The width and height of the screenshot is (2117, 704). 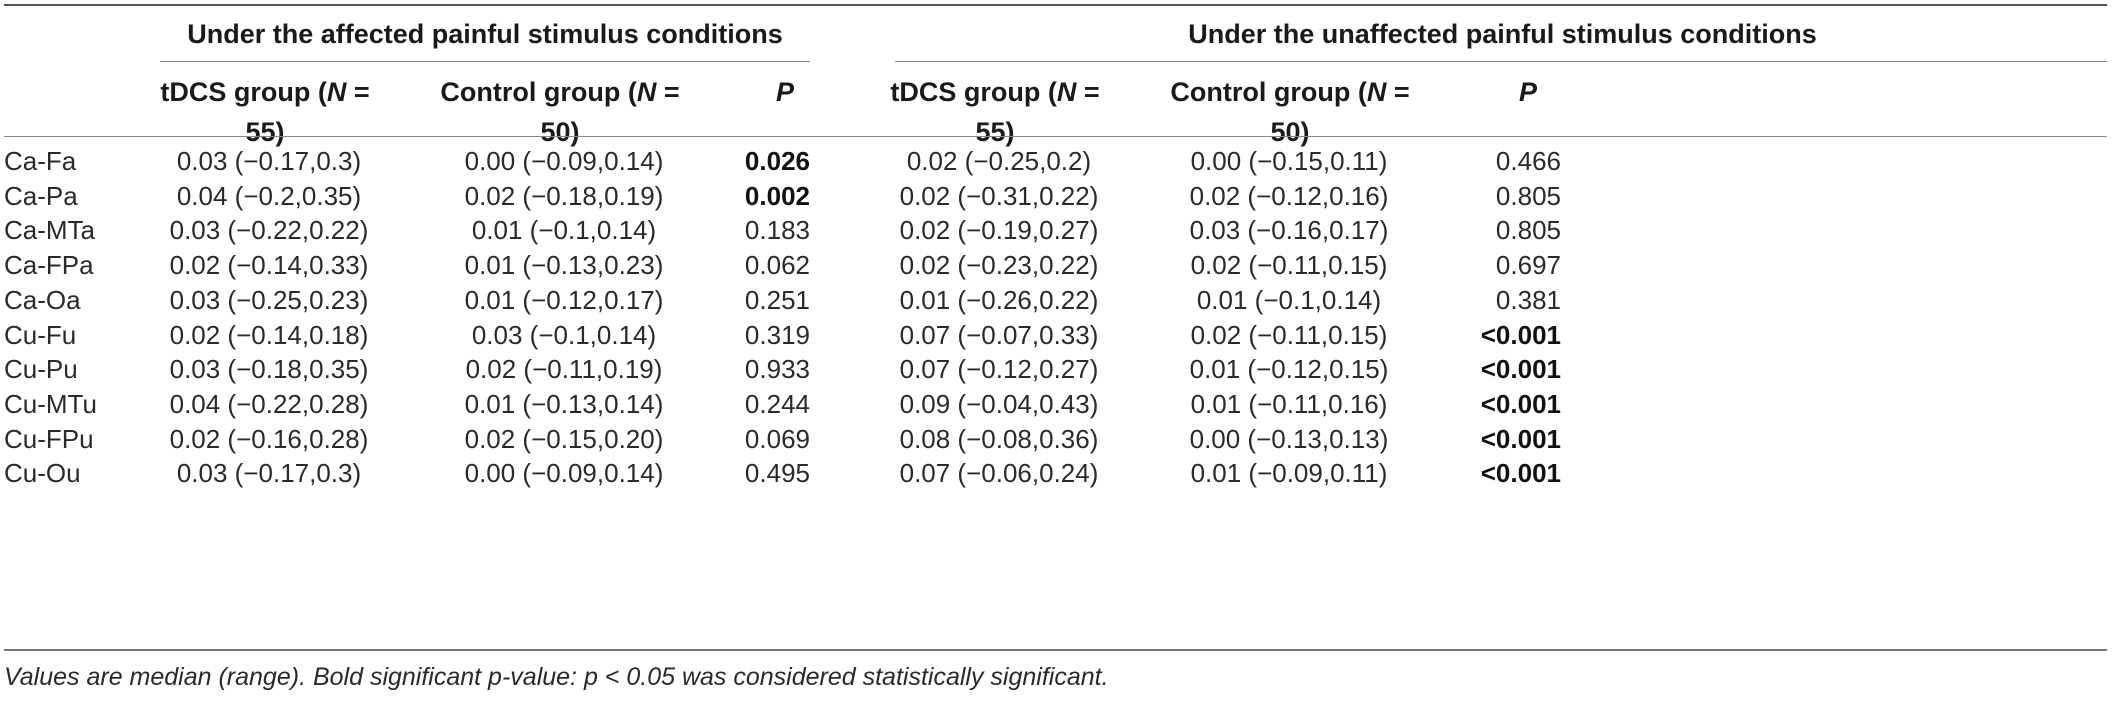 What do you see at coordinates (777, 334) in the screenshot?
I see `affected-p-value: 0.319` at bounding box center [777, 334].